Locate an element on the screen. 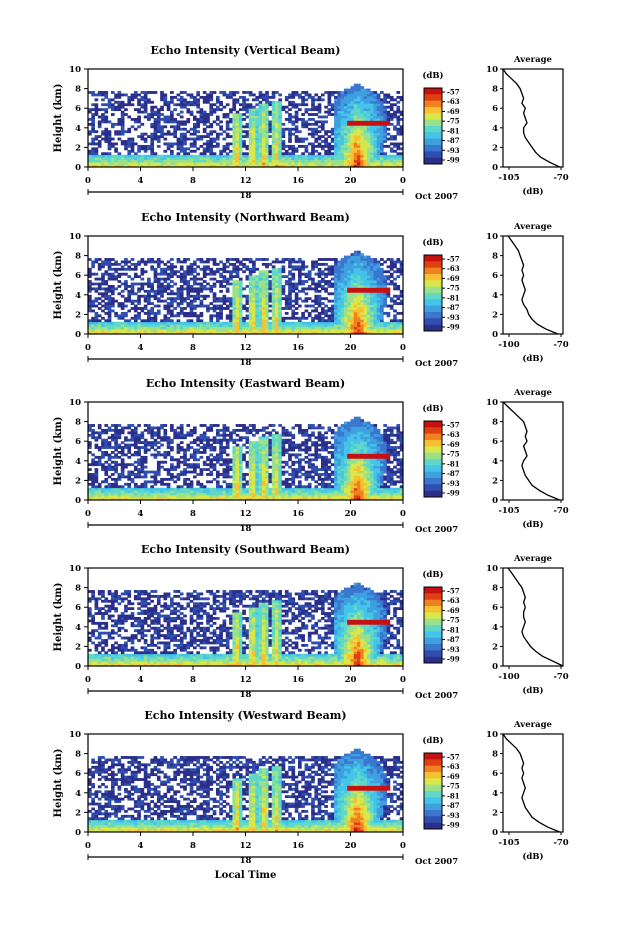 This screenshot has height=929, width=621. avg-profile-line is located at coordinates (531, 118).